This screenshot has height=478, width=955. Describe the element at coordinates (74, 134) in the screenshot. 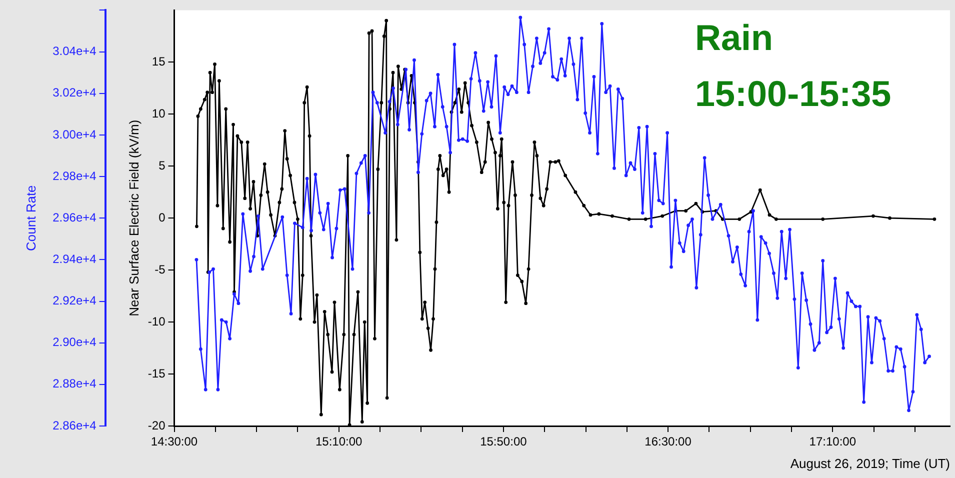

I see `y2-tick-label: 3.00e+4` at that location.